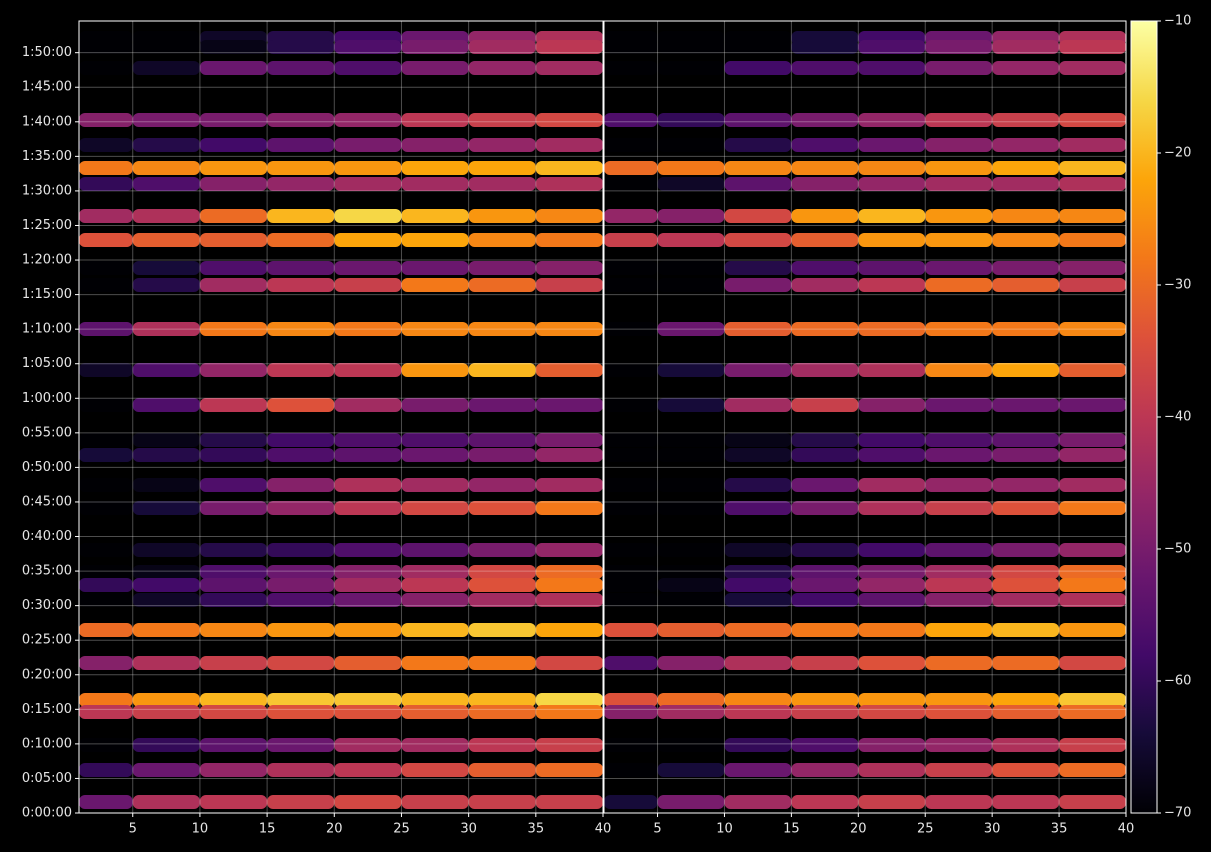  Describe the element at coordinates (47, 536) in the screenshot. I see `y-tick-label: 0:40:00` at that location.